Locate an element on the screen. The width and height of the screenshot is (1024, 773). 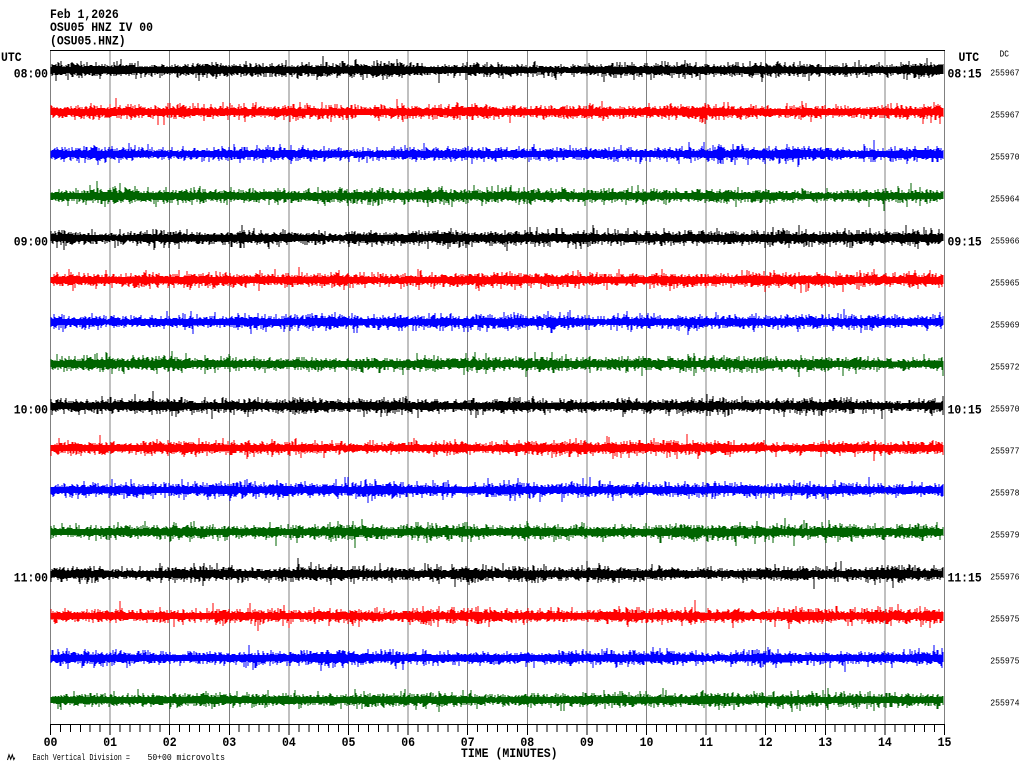
svg-text: 09:15 is located at coordinates (965, 241).